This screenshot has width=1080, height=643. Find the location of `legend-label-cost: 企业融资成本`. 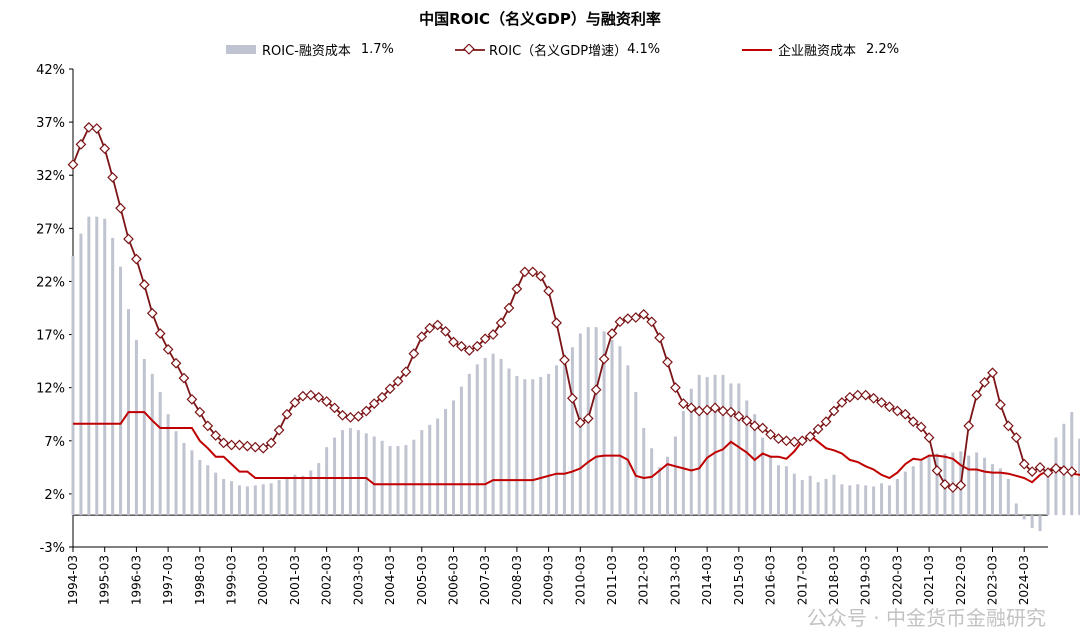

legend-label-cost: 企业融资成本 is located at coordinates (817, 51).